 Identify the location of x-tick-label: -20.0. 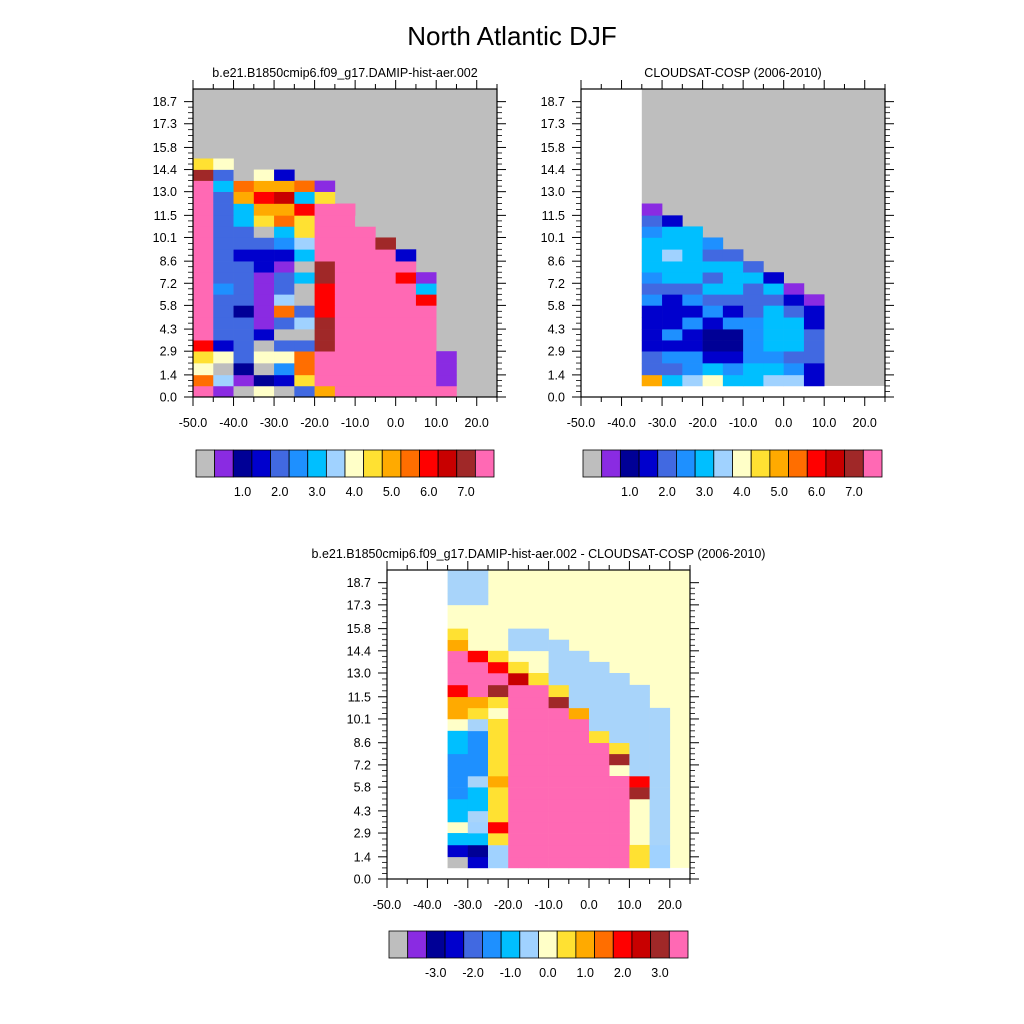
(508, 905).